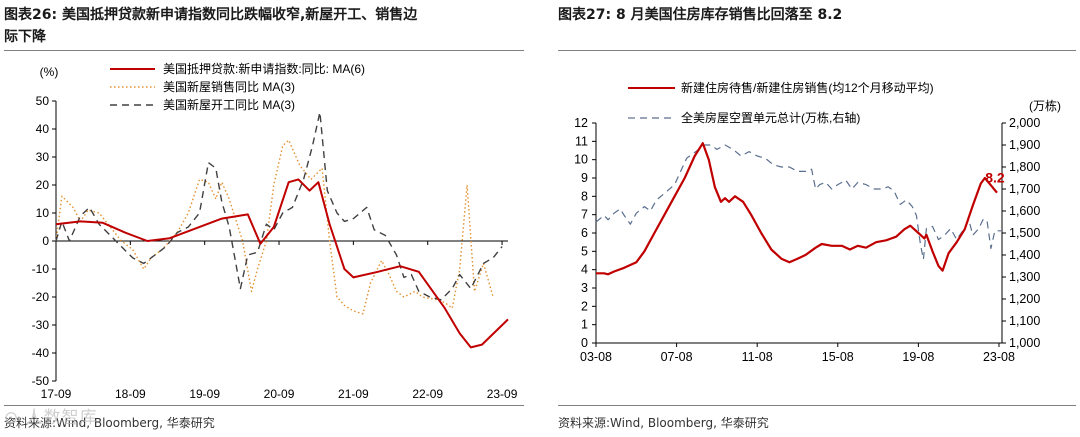 This screenshot has height=437, width=1080. What do you see at coordinates (584, 233) in the screenshot?
I see `right-left-tick-label: 6` at bounding box center [584, 233].